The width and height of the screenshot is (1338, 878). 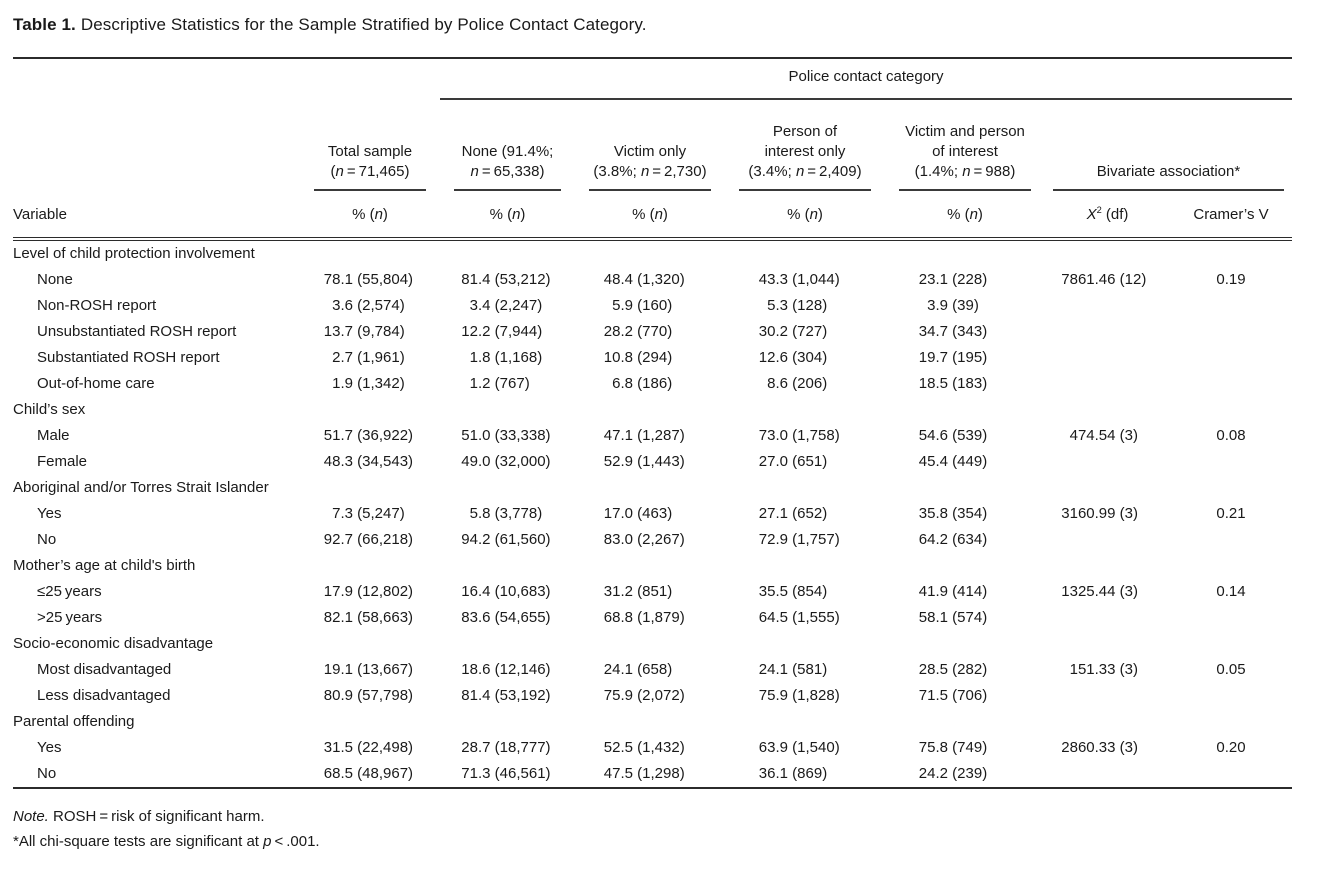 What do you see at coordinates (138, 841) in the screenshot?
I see `footnote-pre: *All chi-square tests are significant at` at bounding box center [138, 841].